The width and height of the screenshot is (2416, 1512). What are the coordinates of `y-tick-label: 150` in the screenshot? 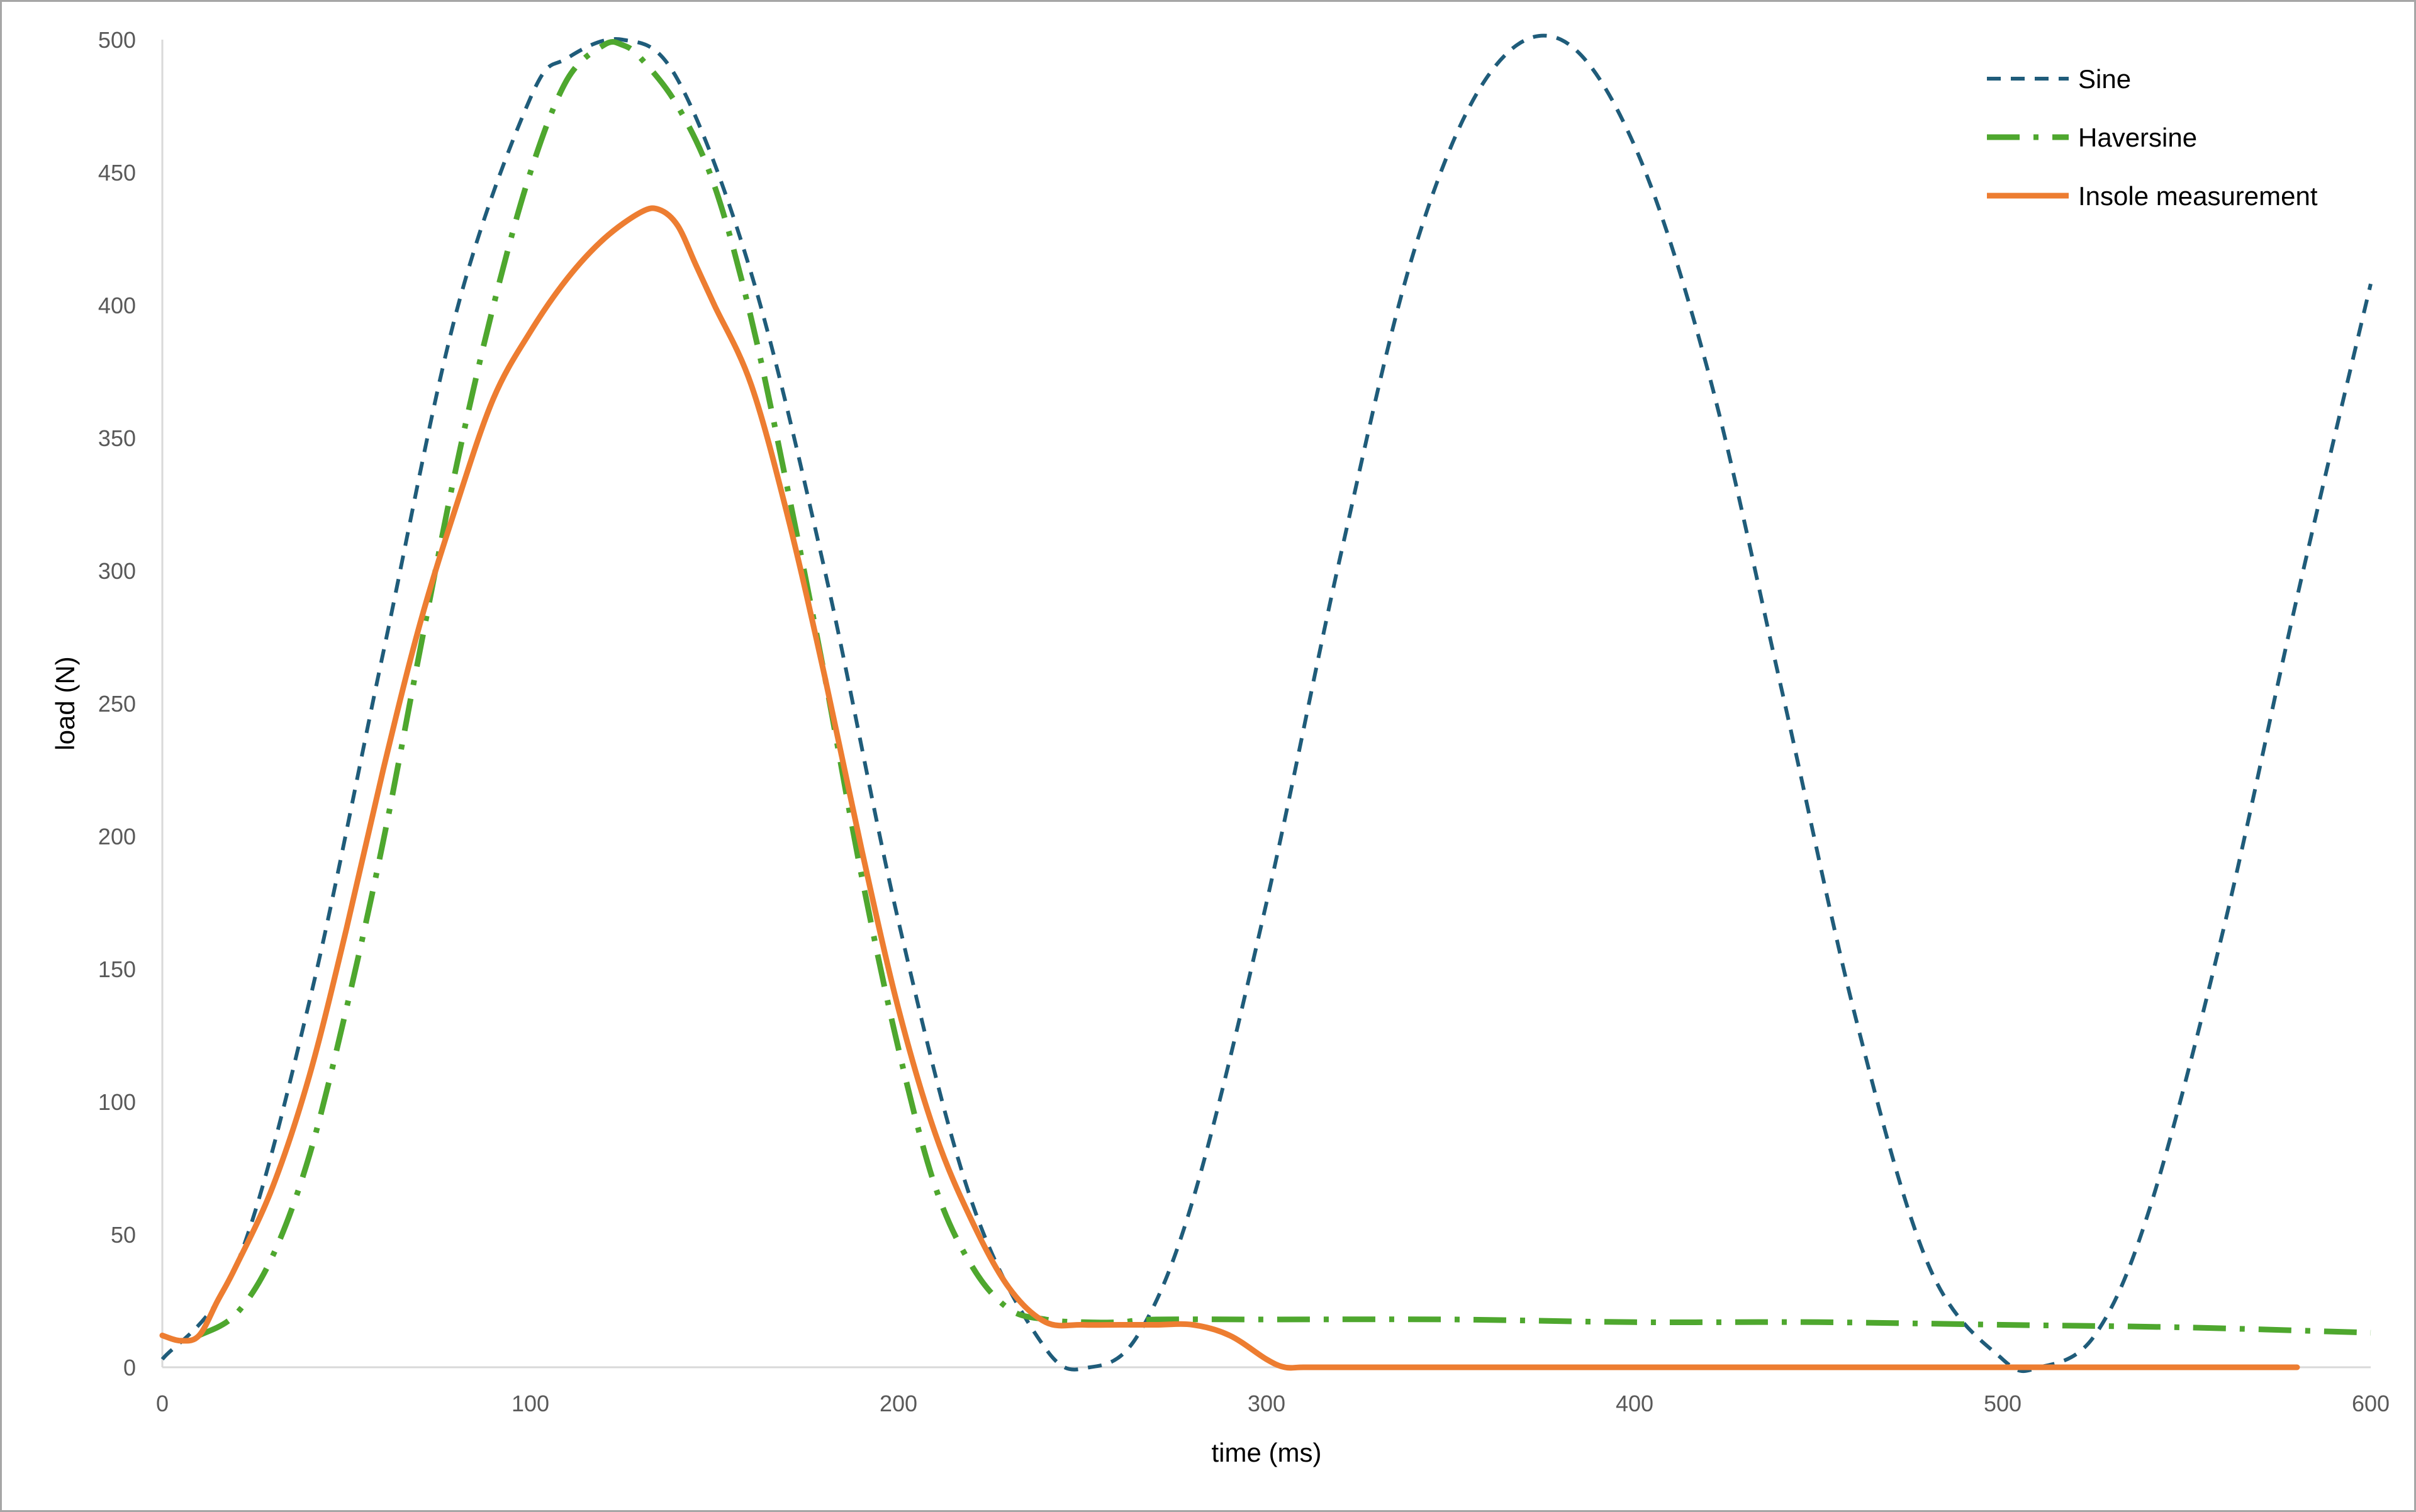 It's located at (117, 969).